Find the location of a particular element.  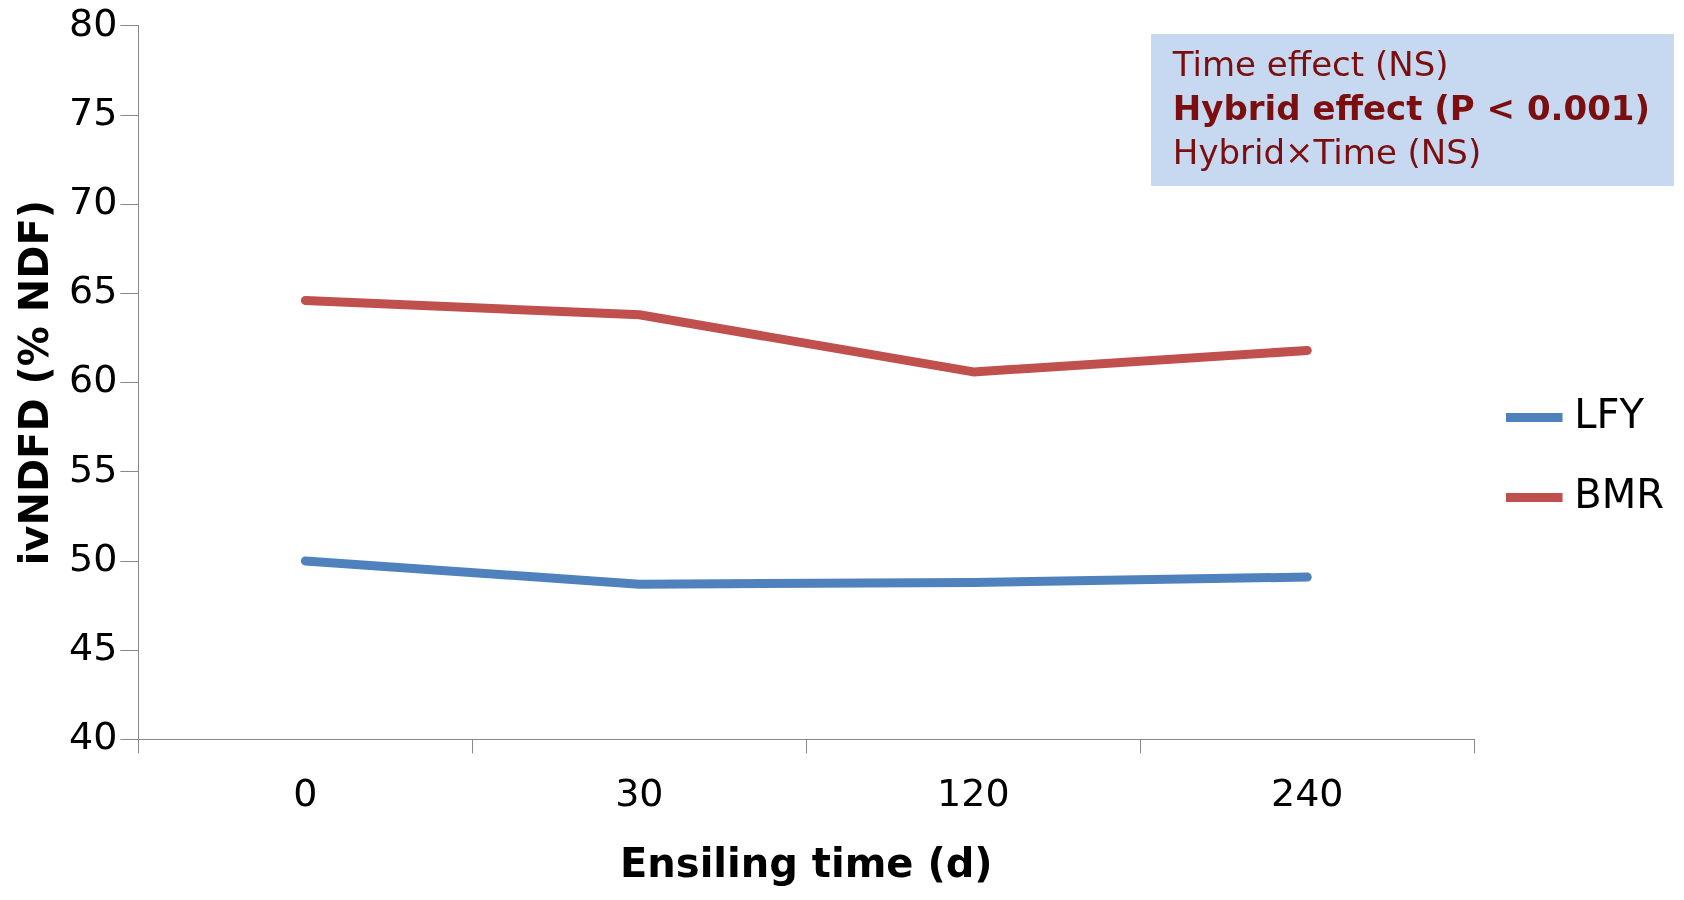

legend-label: BMR is located at coordinates (1619, 493).